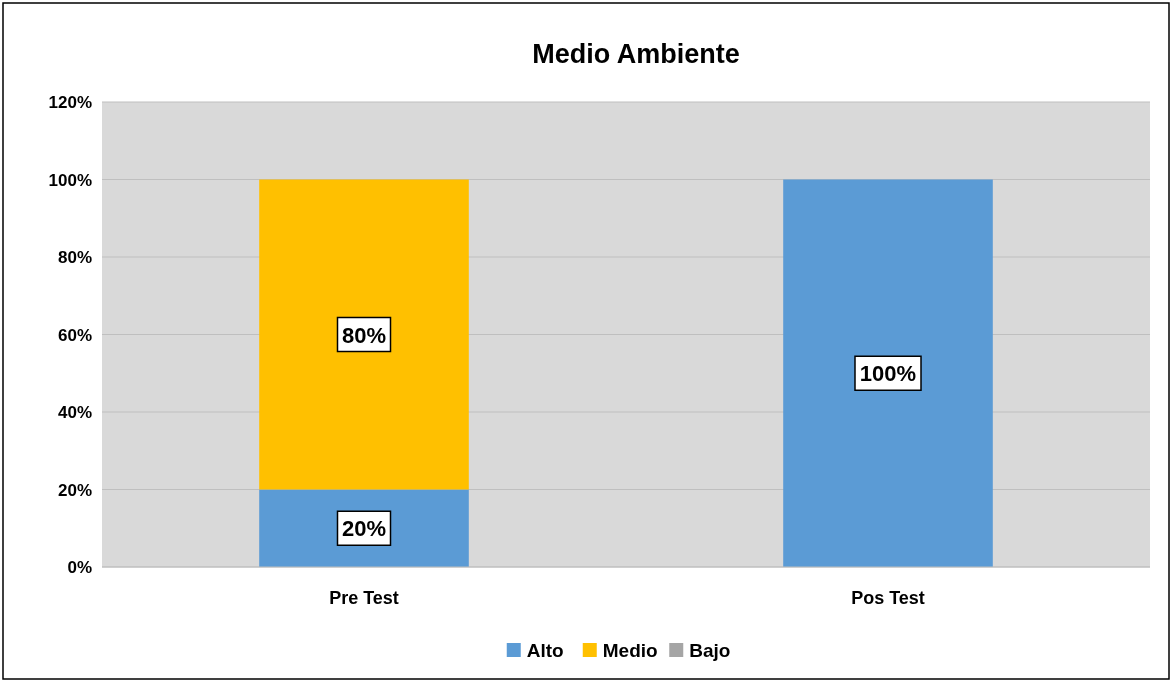 Image resolution: width=1172 pixels, height=682 pixels. What do you see at coordinates (364, 335) in the screenshot?
I see `data-label: 80%` at bounding box center [364, 335].